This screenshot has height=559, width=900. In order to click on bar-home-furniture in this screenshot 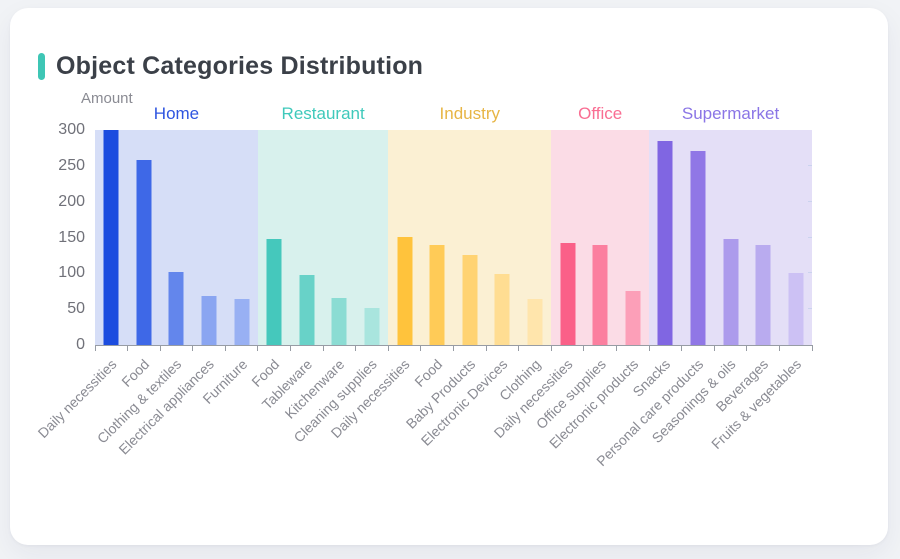, I will do `click(242, 322)`.